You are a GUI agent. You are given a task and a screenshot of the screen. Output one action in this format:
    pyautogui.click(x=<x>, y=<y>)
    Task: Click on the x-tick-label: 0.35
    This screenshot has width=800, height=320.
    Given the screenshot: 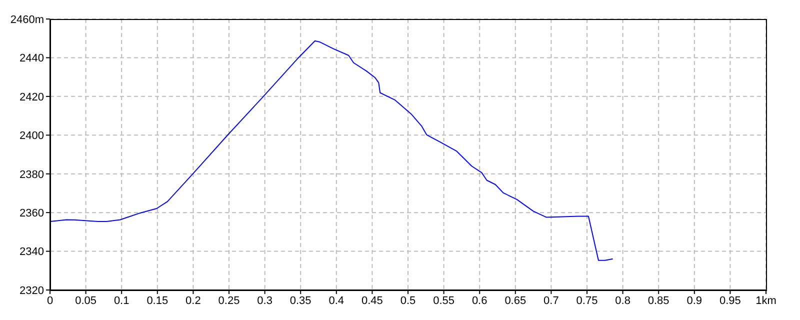 What is the action you would take?
    pyautogui.click(x=301, y=300)
    